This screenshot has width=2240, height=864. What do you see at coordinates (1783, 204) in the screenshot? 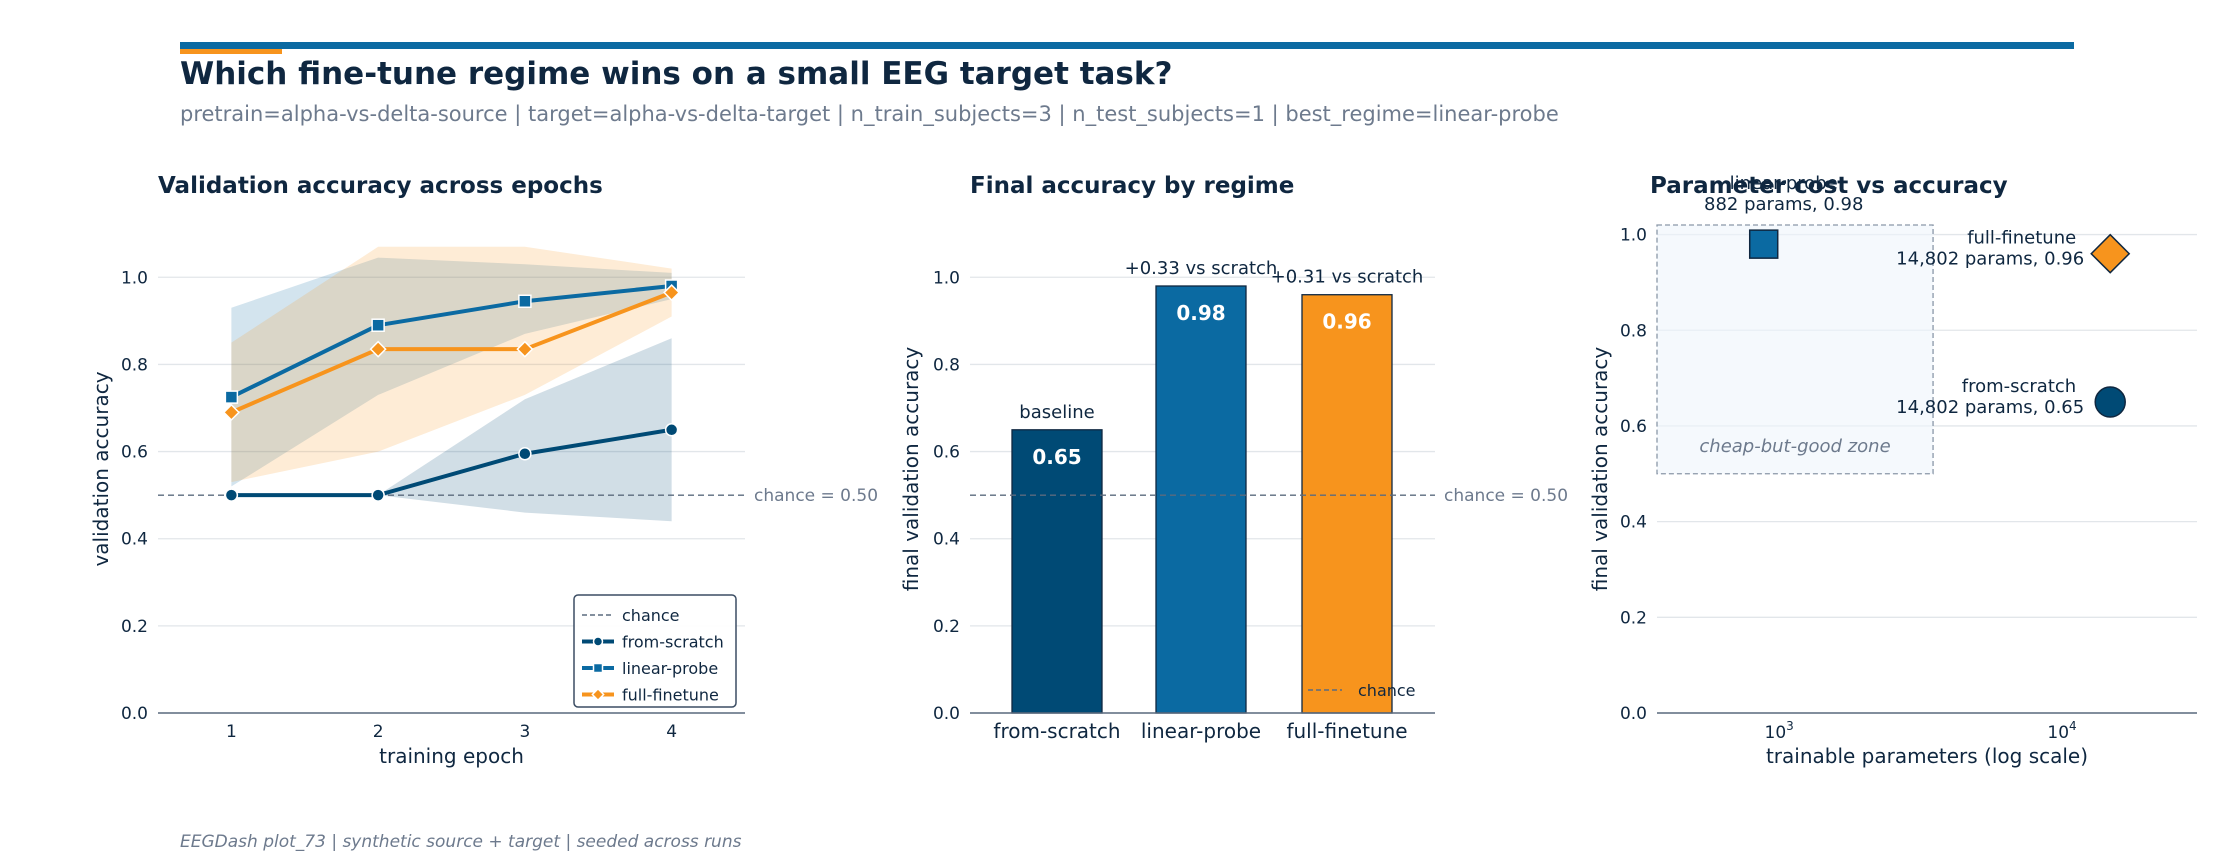
I see `point-label-detail-linear-probe: 882 params, 0.98` at bounding box center [1783, 204].